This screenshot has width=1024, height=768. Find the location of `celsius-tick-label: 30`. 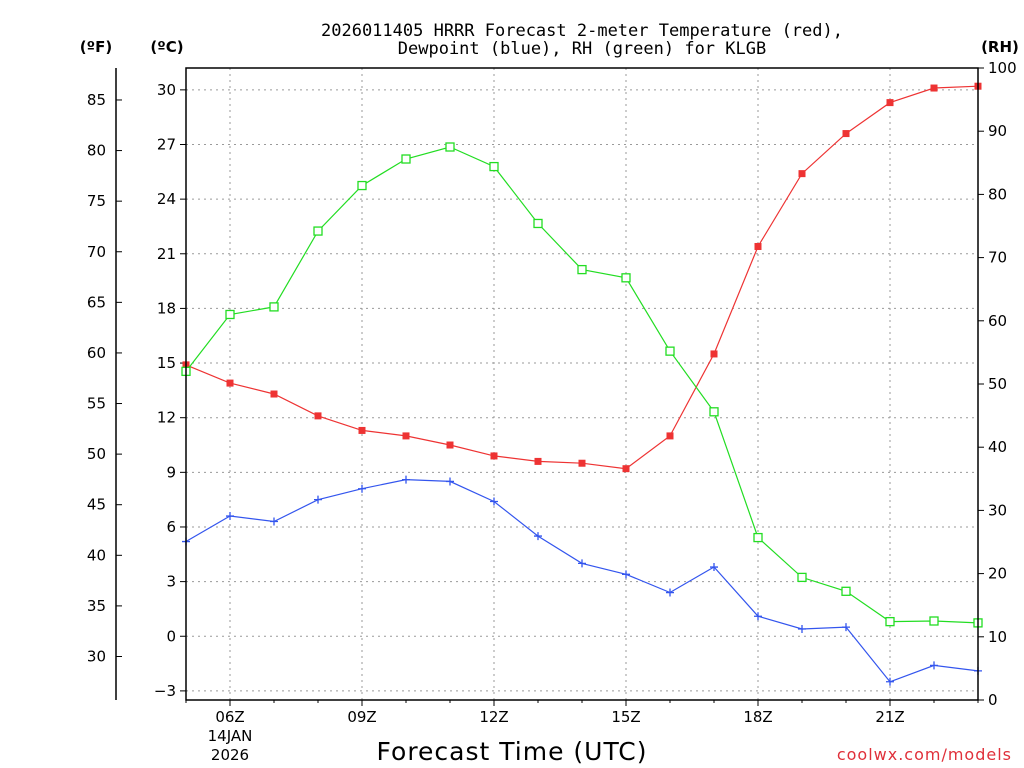

celsius-tick-label: 30 is located at coordinates (166, 90).